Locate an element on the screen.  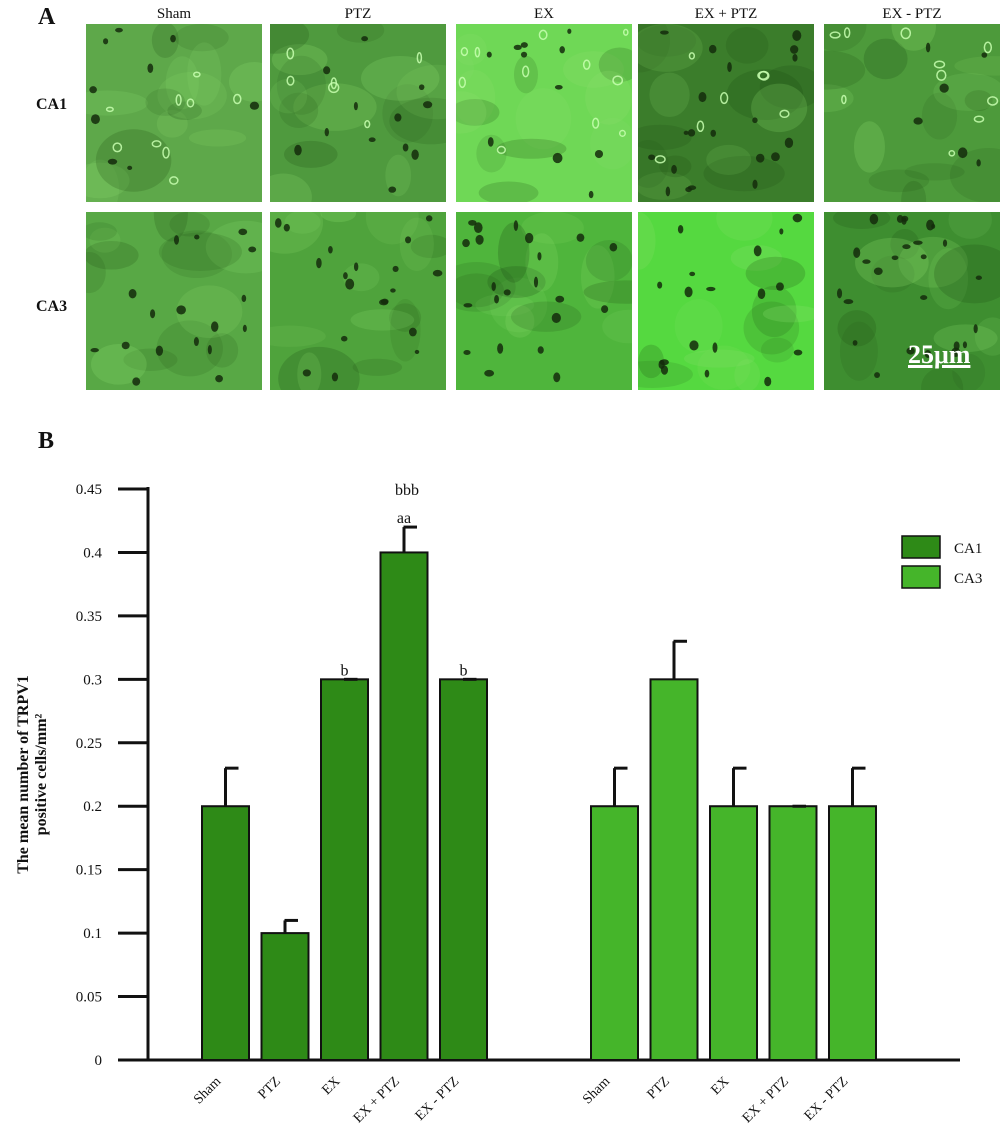
significance-label: aa is located at coordinates (404, 518).